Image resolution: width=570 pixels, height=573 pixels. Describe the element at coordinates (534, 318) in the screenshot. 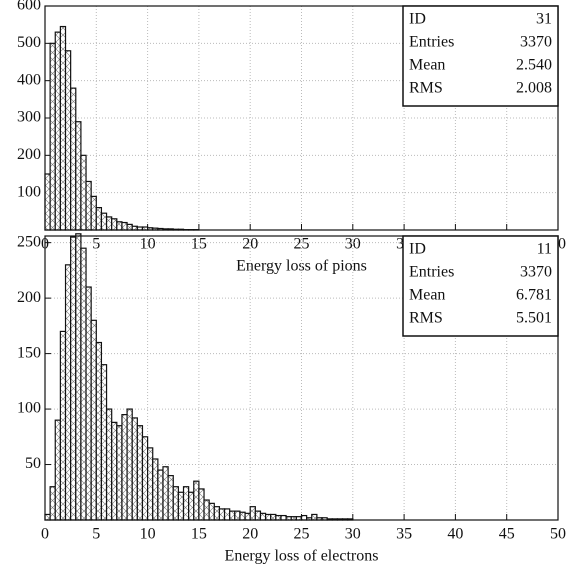

I see `stats-value: 5.501` at that location.